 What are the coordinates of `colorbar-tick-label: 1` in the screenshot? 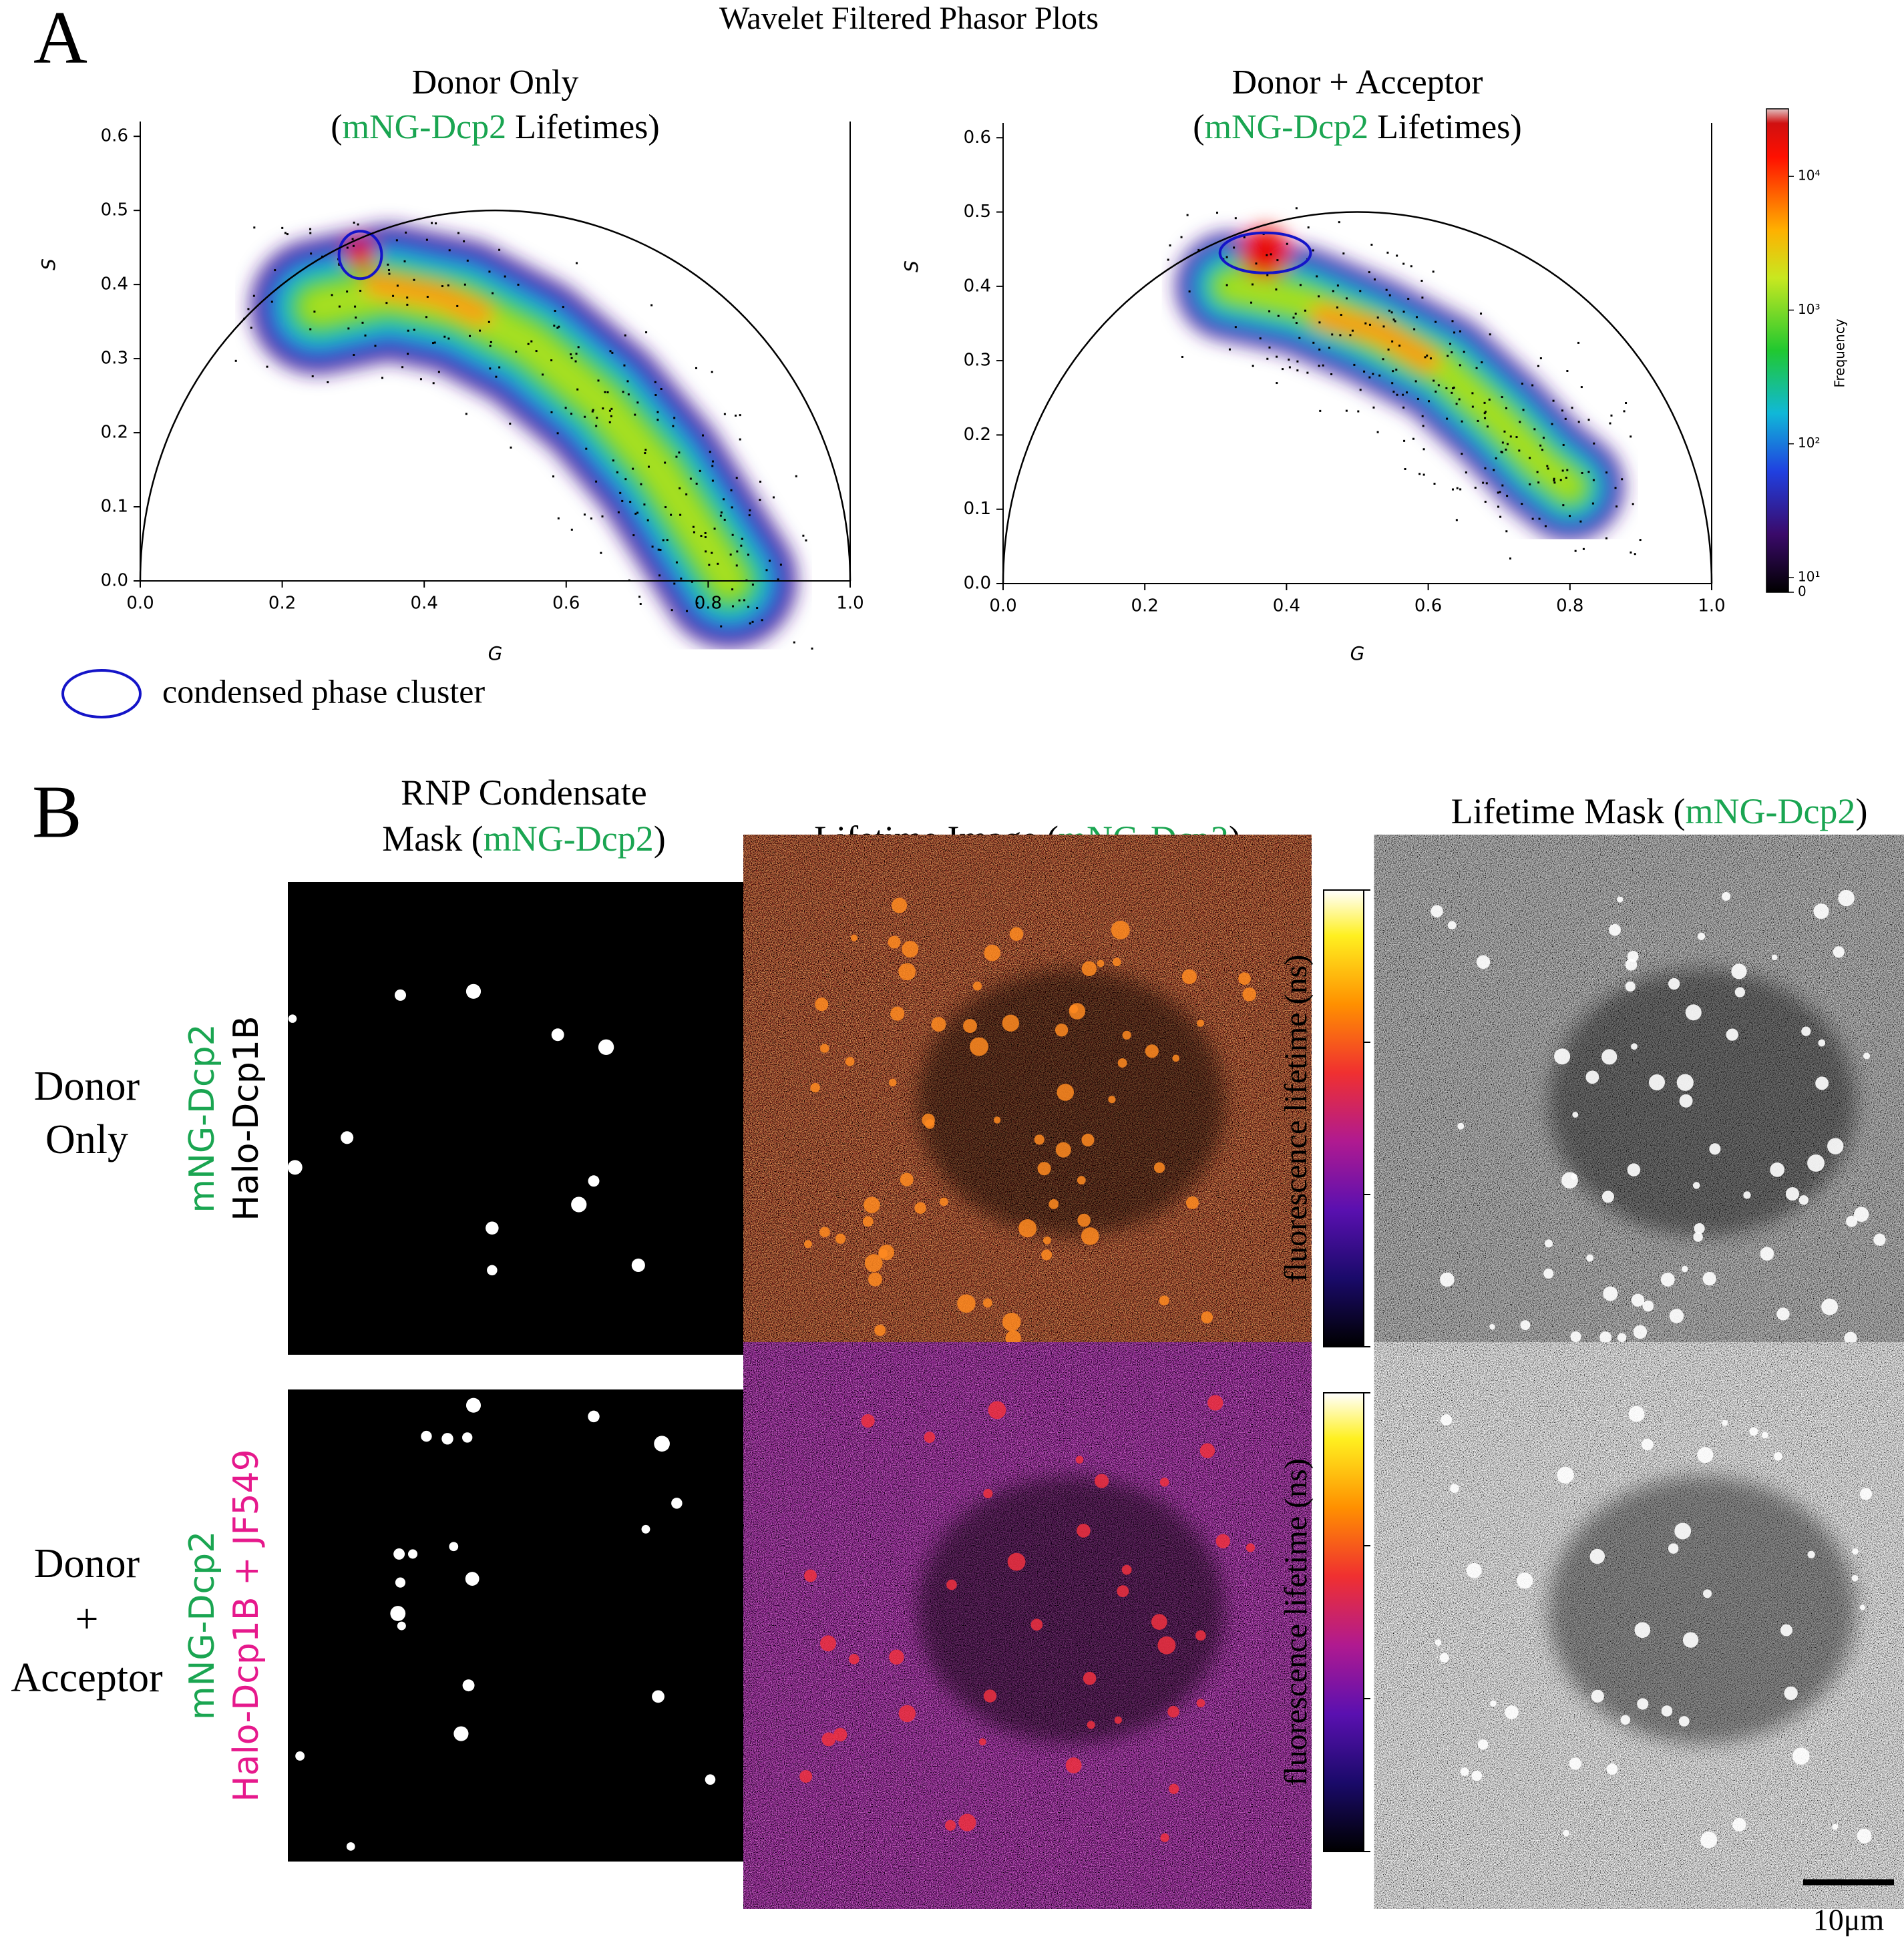 It's located at (1382, 1343).